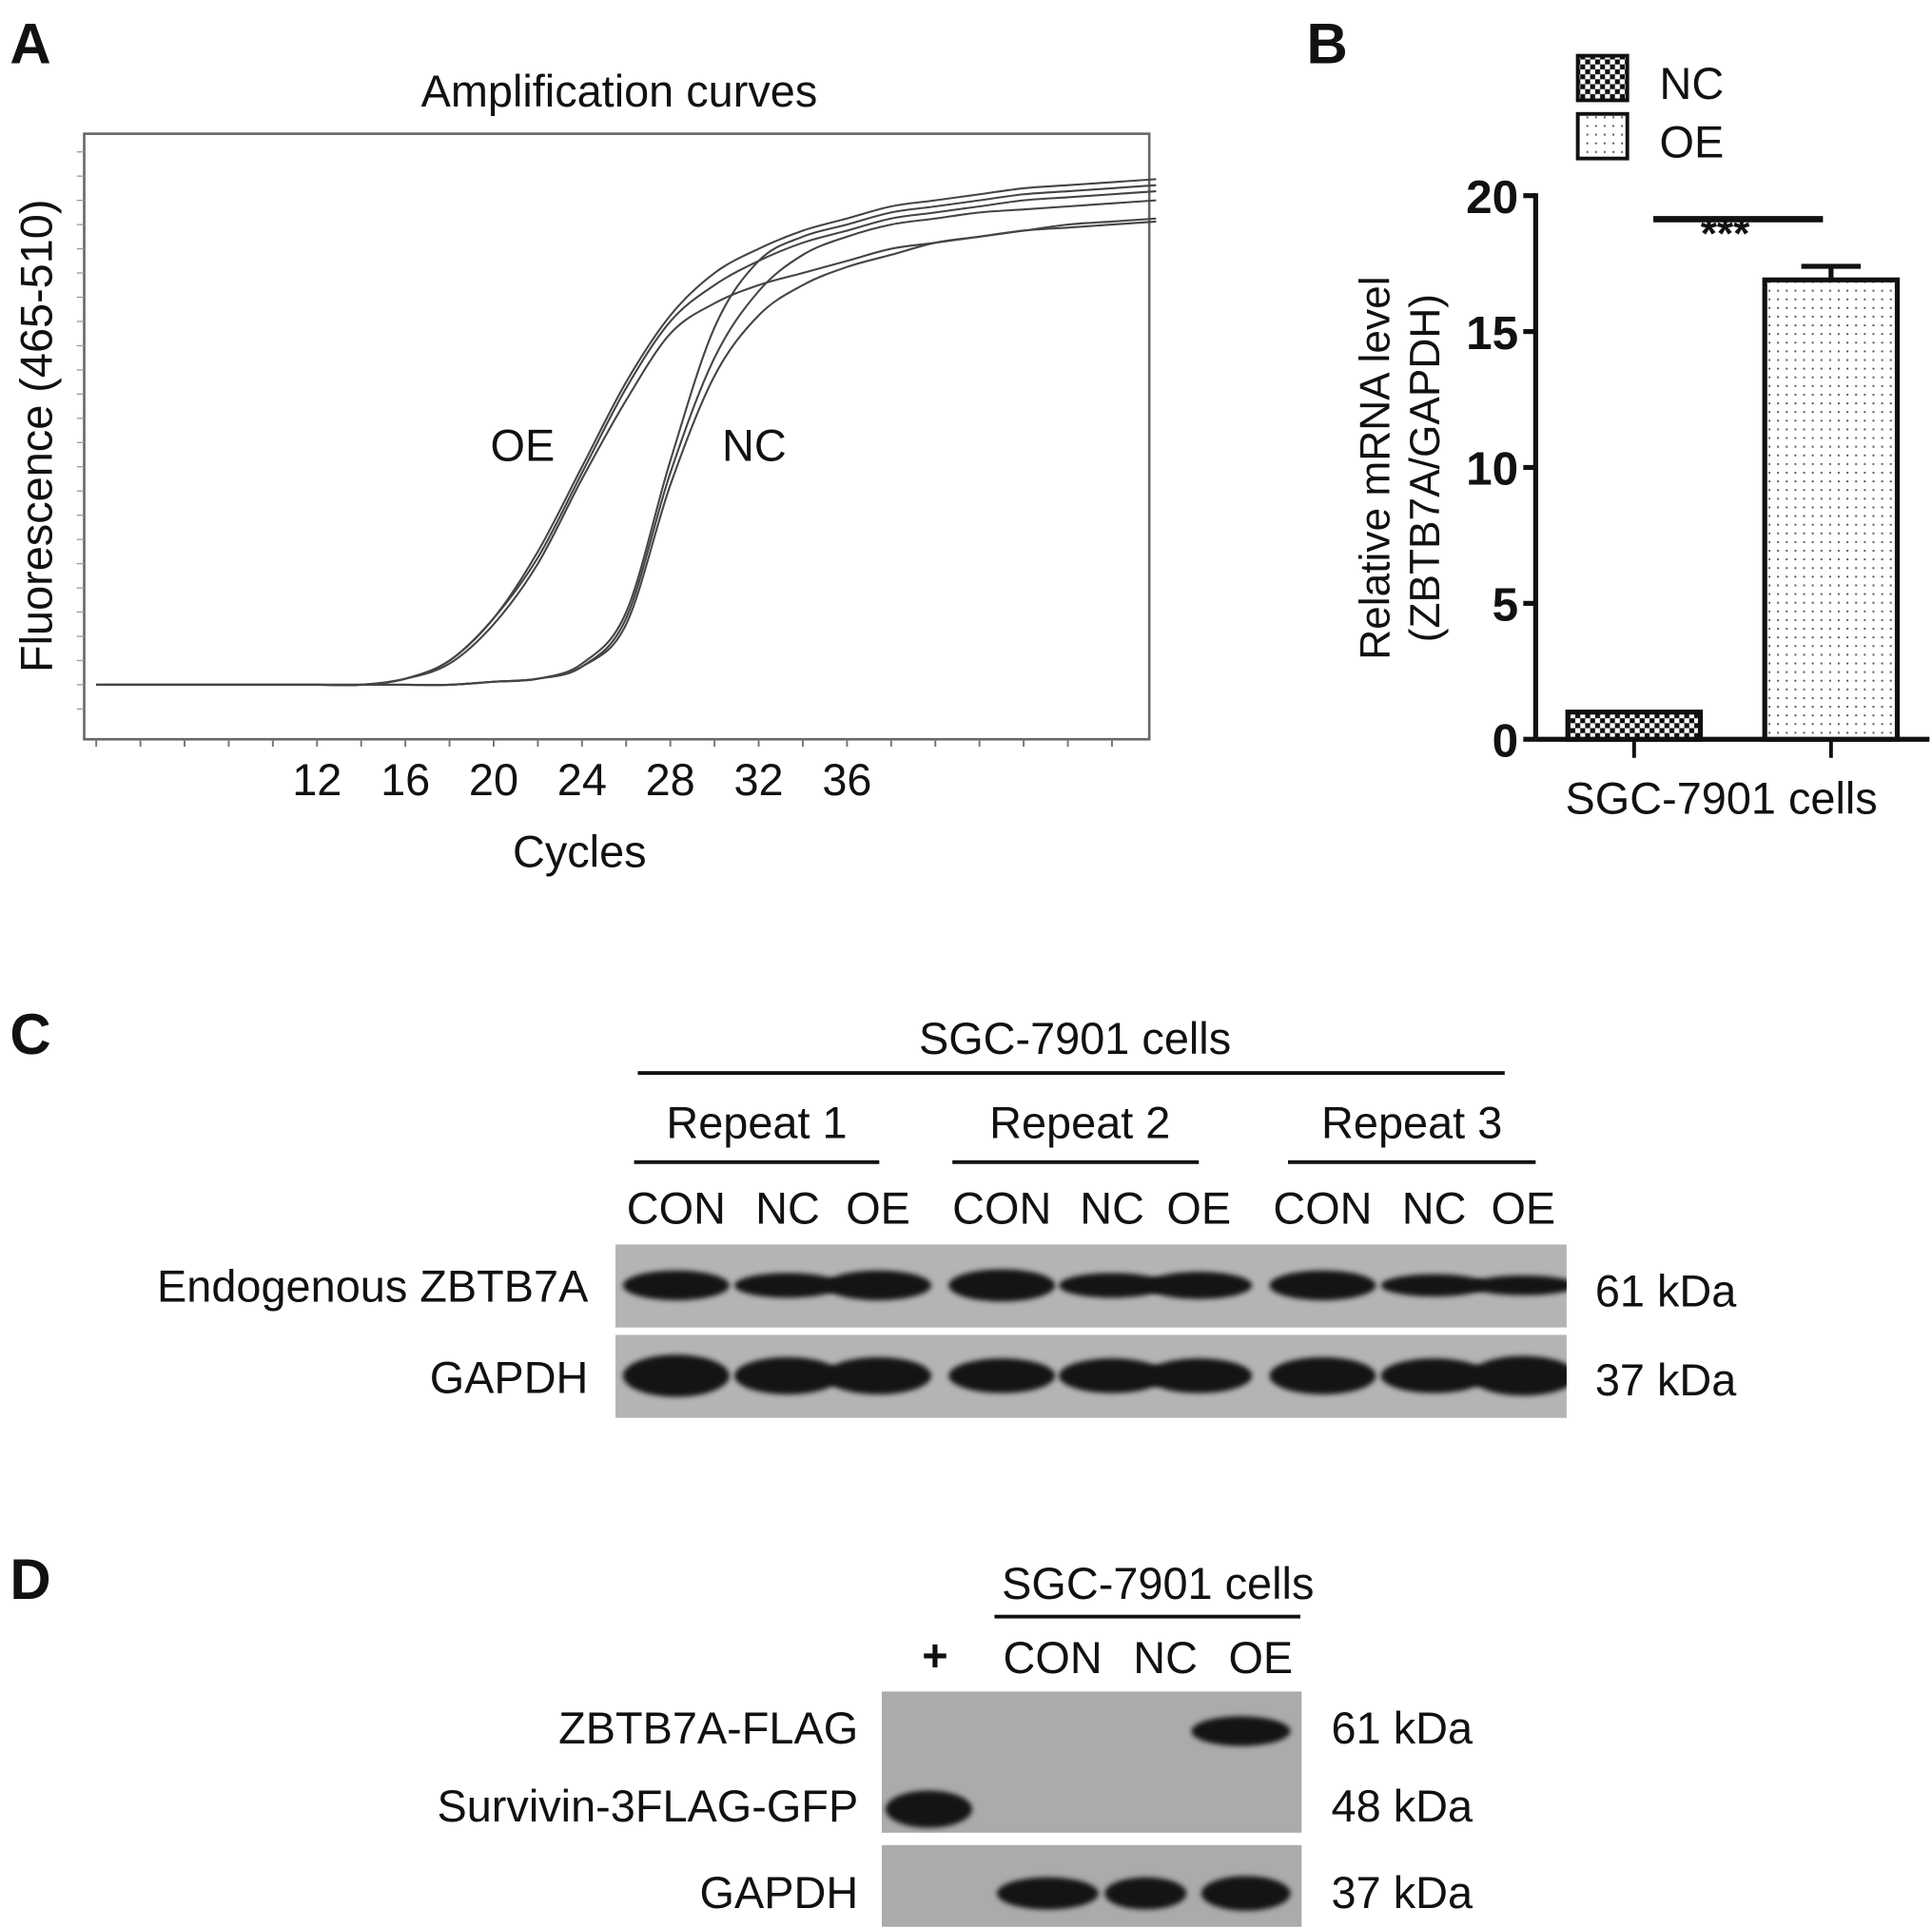 Image resolution: width=1932 pixels, height=1928 pixels. What do you see at coordinates (620, 91) in the screenshot?
I see `chart-title: Amplification curves` at bounding box center [620, 91].